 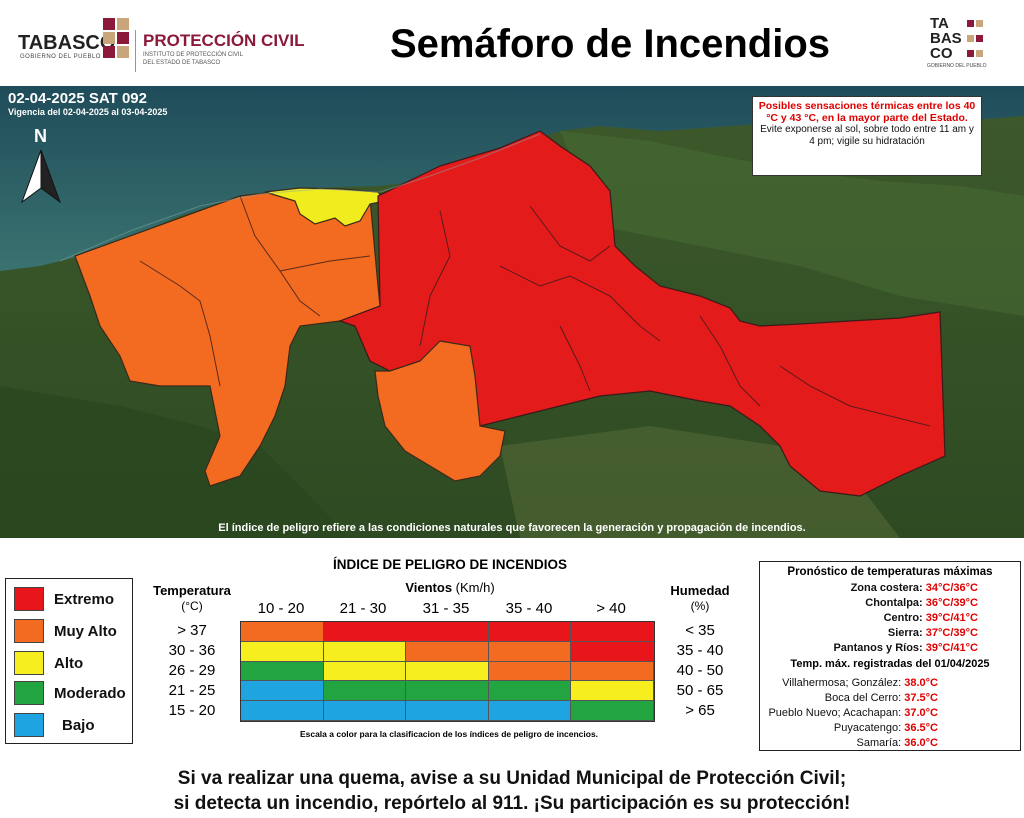 I want to click on temperature-range: 26 - 29, so click(x=192, y=670).